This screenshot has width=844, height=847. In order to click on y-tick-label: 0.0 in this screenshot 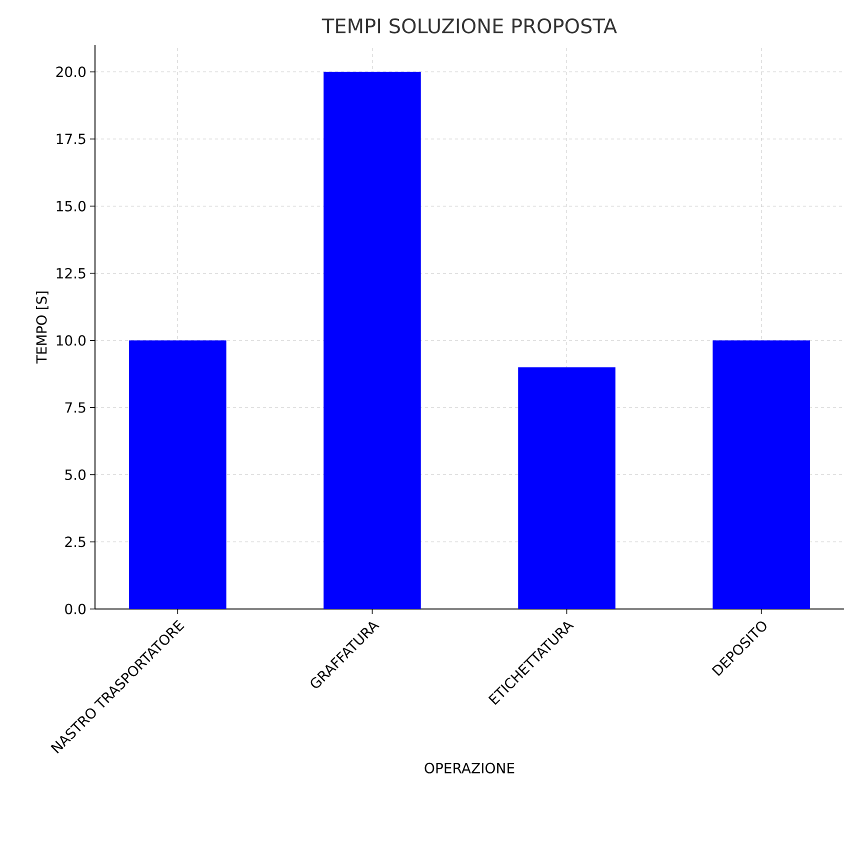, I will do `click(75, 609)`.